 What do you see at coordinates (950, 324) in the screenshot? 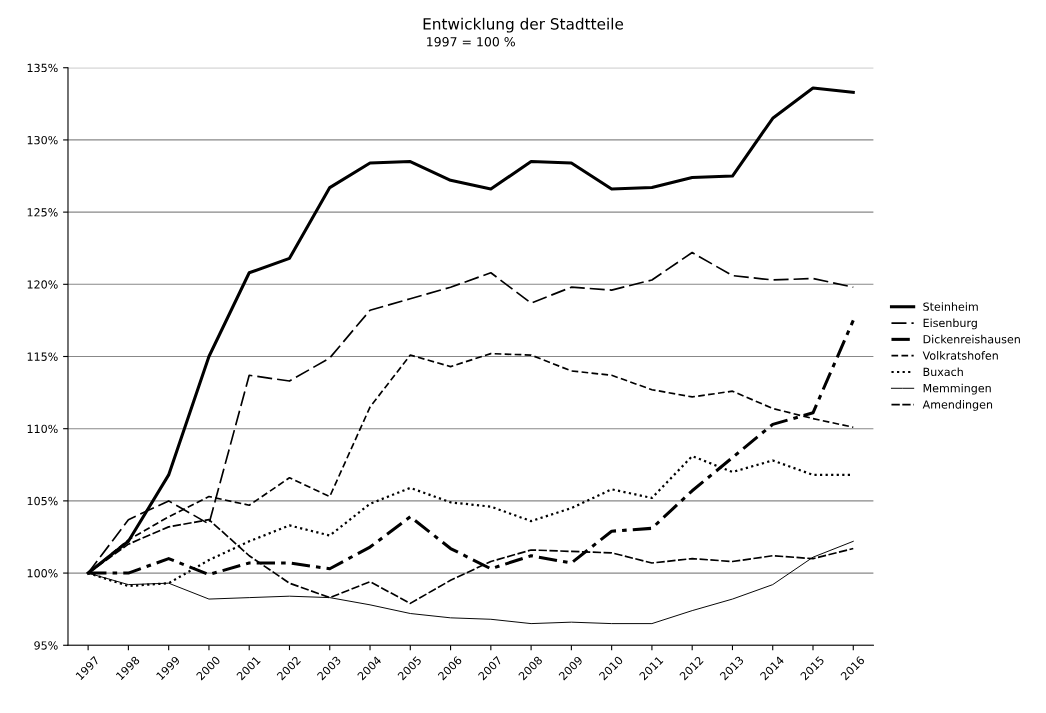
I see `legend-label: Eisenburg` at bounding box center [950, 324].